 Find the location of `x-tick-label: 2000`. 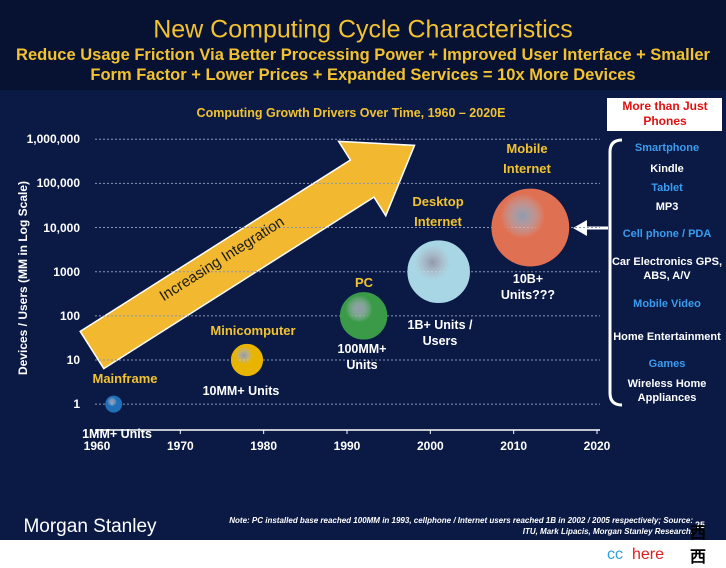

x-tick-label: 2000 is located at coordinates (430, 446).